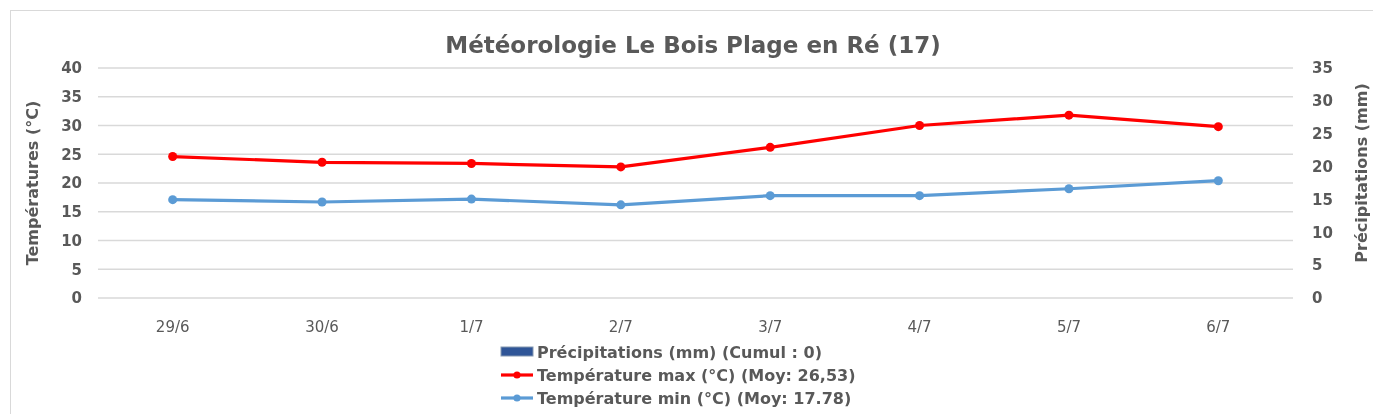 This screenshot has width=1373, height=414. I want to click on y-tick-label: 20, so click(71, 183).